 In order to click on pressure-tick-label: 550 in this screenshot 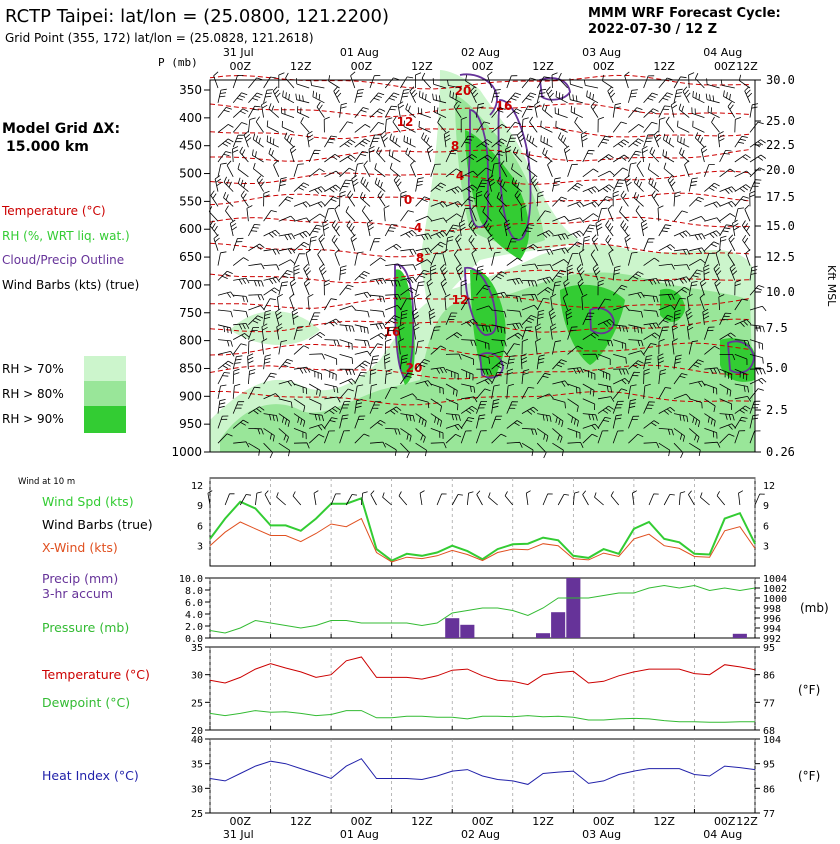, I will do `click(190, 201)`.